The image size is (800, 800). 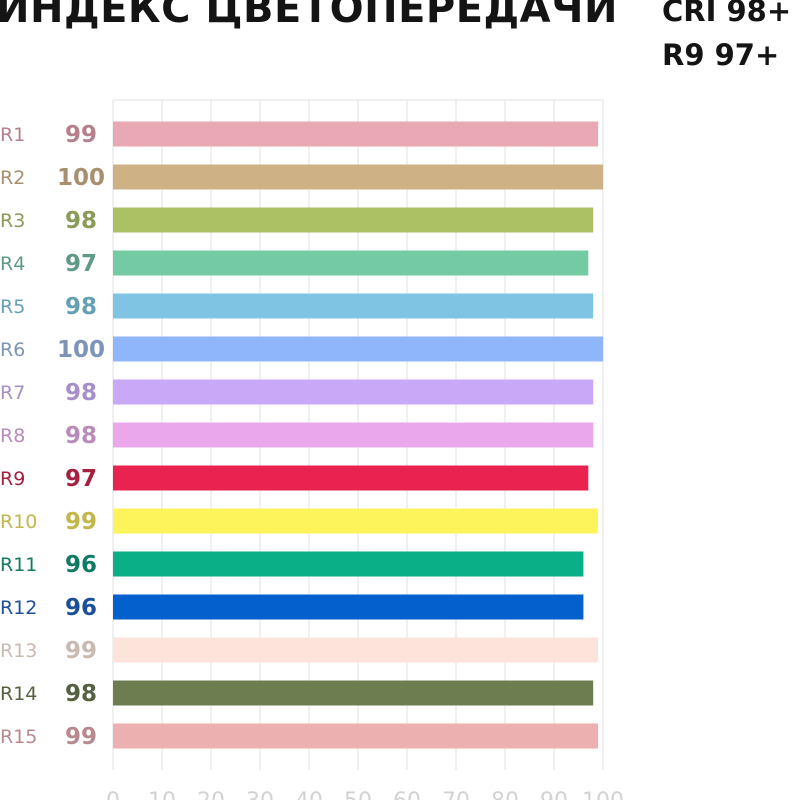 I want to click on x-tick-label: 20, so click(x=211, y=794).